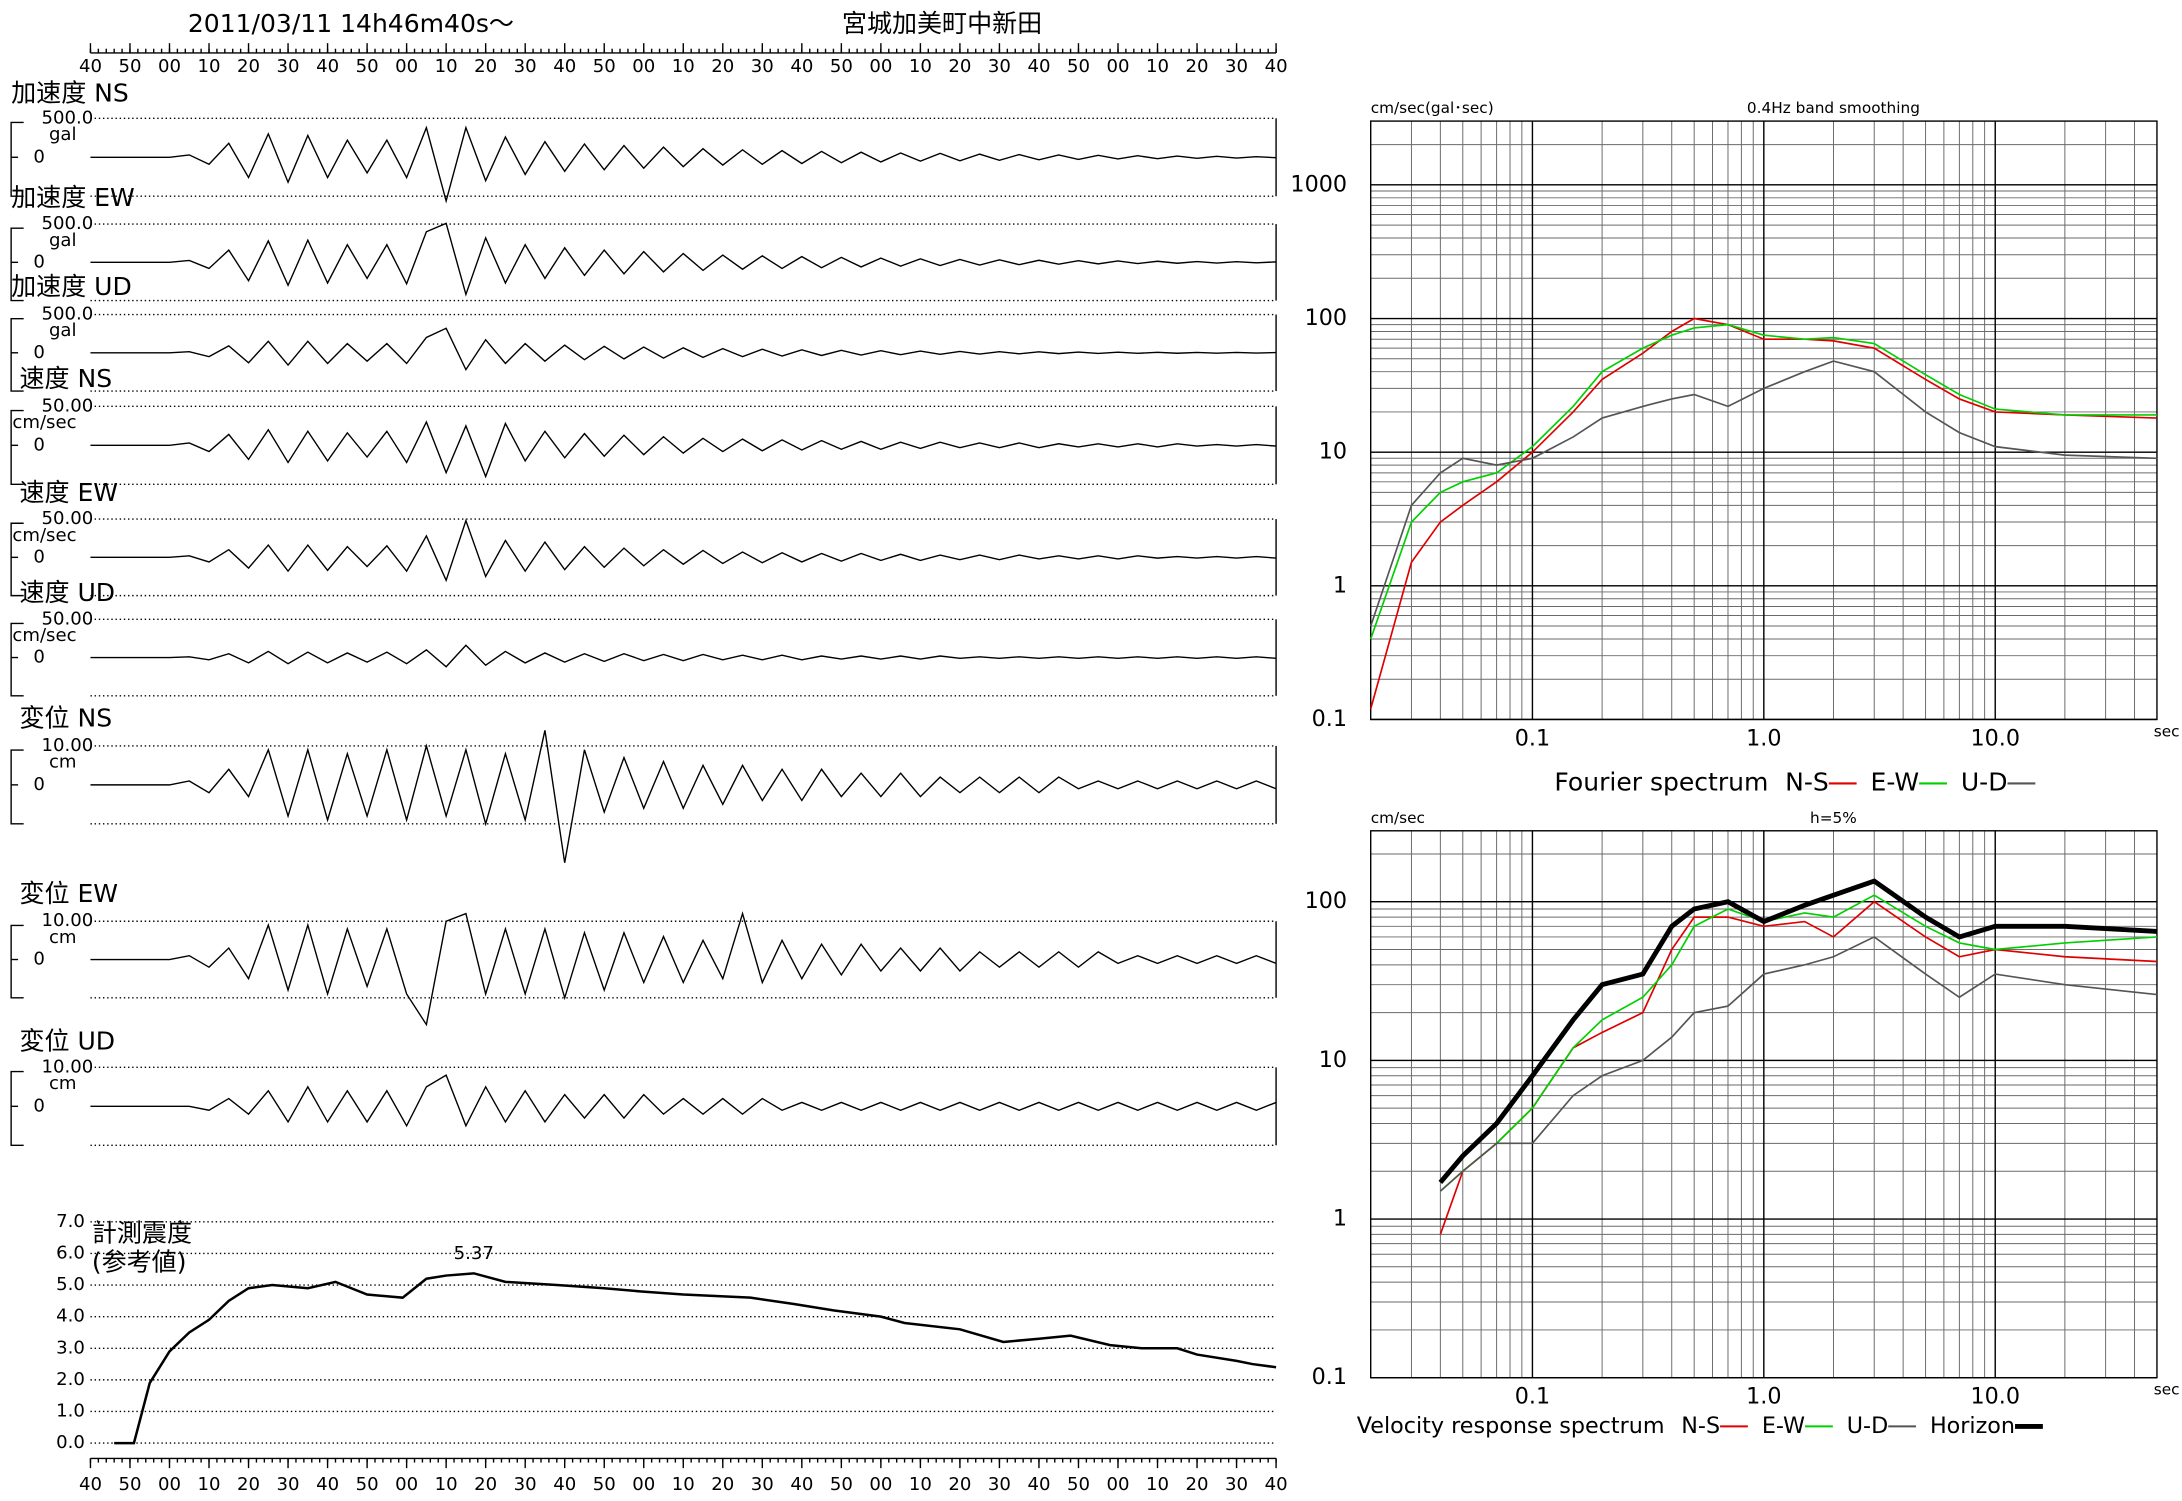  Describe the element at coordinates (351, 23) in the screenshot. I see `record-datetime: 2011/03/11 14h46m40s～` at that location.